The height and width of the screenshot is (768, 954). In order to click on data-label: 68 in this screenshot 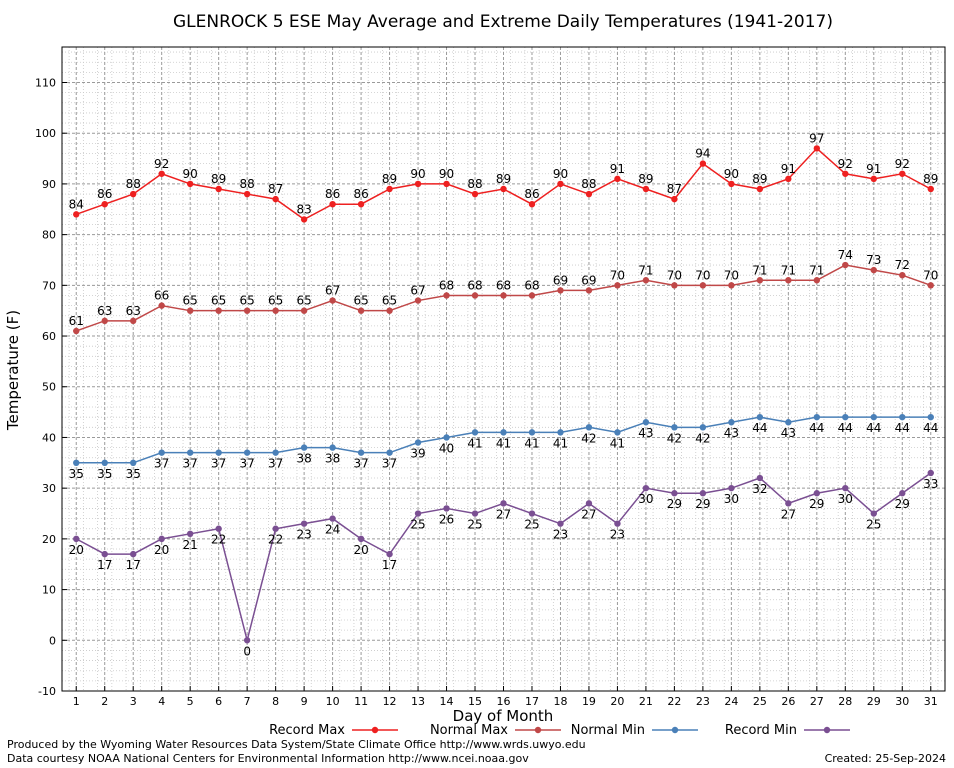, I will do `click(446, 285)`.